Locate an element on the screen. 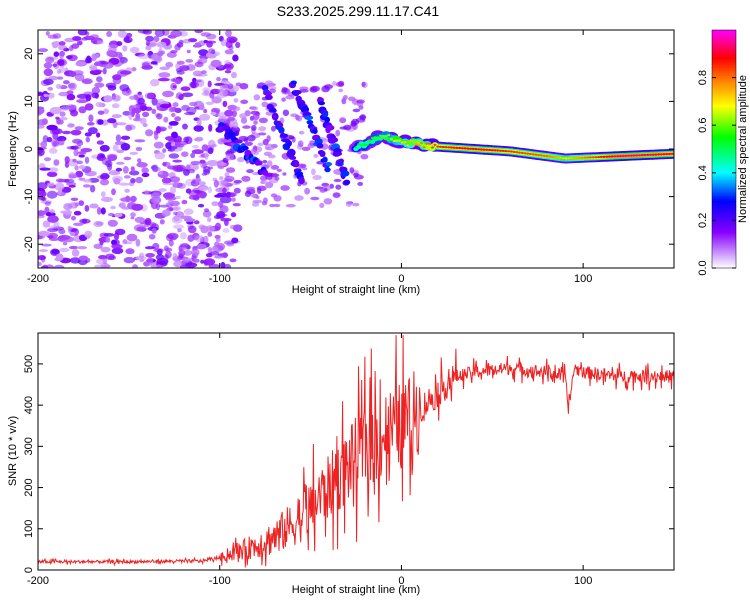  top-x-axis-label: Height of straight line (km) is located at coordinates (356, 290).